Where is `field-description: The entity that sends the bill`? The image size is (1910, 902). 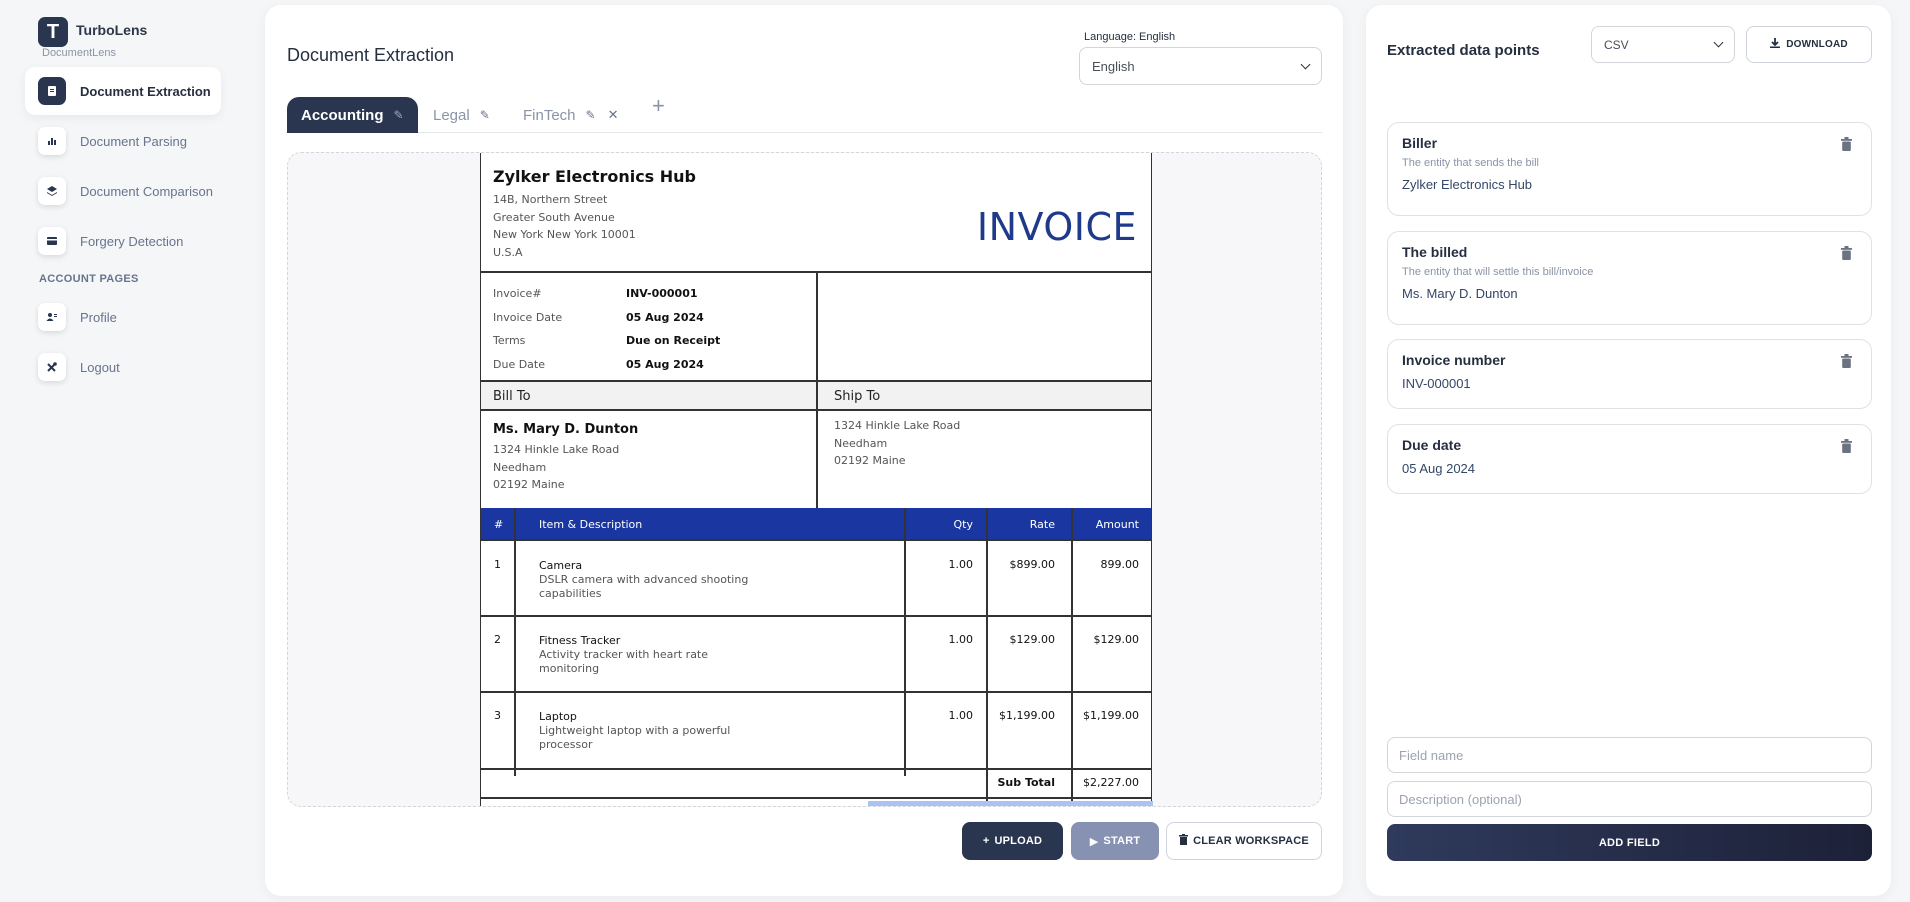 field-description: The entity that sends the bill is located at coordinates (1470, 163).